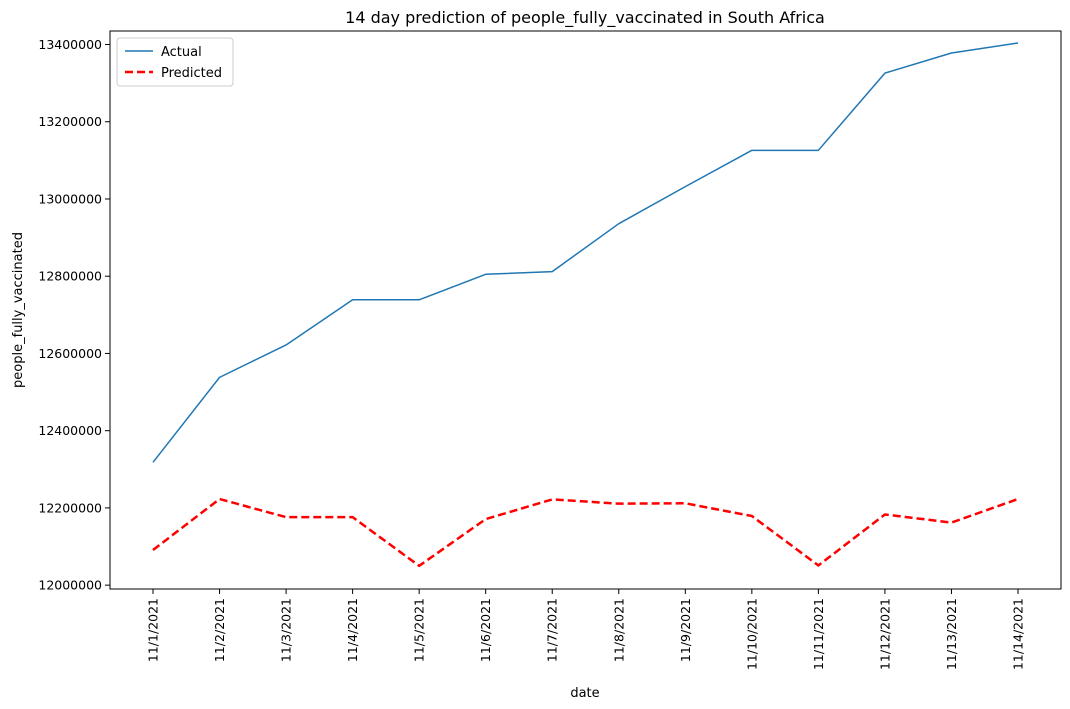 This screenshot has width=1070, height=709. I want to click on x-tick-label: 11/3/2021, so click(286, 630).